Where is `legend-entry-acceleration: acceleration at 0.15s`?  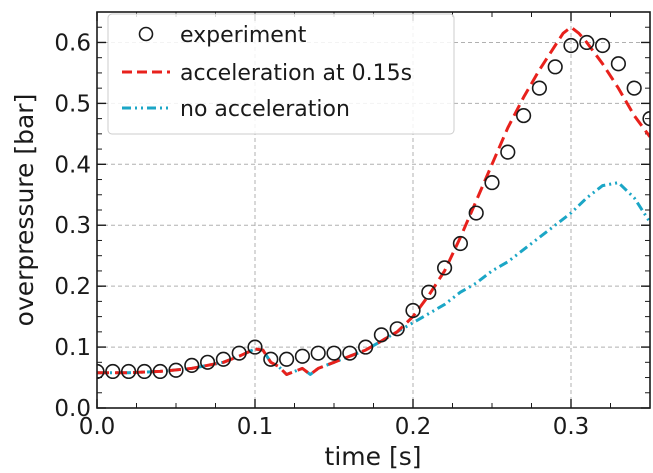 legend-entry-acceleration: acceleration at 0.15s is located at coordinates (267, 73).